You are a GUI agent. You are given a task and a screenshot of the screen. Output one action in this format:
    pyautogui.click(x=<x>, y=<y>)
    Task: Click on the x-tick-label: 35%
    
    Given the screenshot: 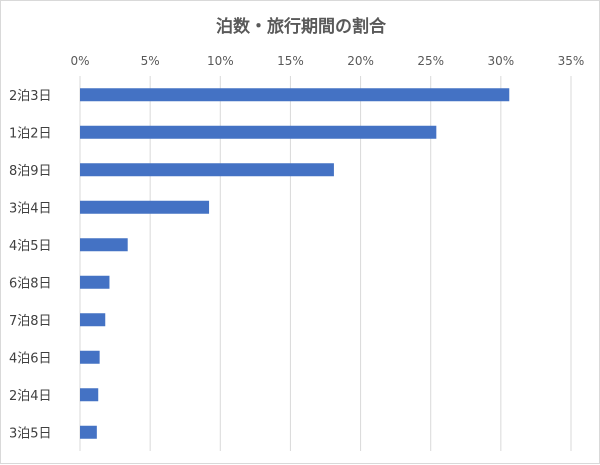 What is the action you would take?
    pyautogui.click(x=571, y=61)
    